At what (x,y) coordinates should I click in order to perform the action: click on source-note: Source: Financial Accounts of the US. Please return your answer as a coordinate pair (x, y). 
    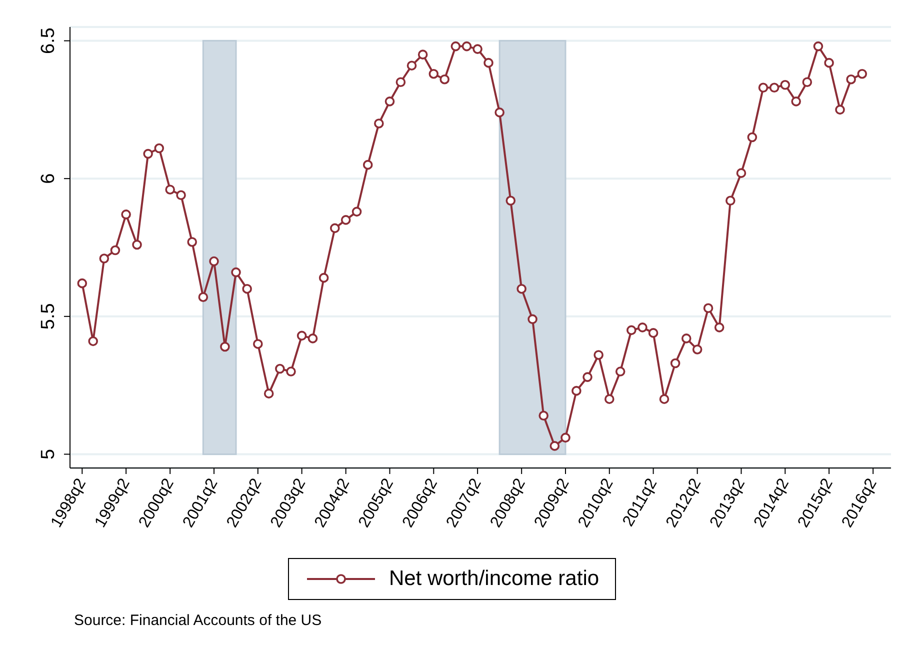
    Looking at the image, I should click on (198, 620).